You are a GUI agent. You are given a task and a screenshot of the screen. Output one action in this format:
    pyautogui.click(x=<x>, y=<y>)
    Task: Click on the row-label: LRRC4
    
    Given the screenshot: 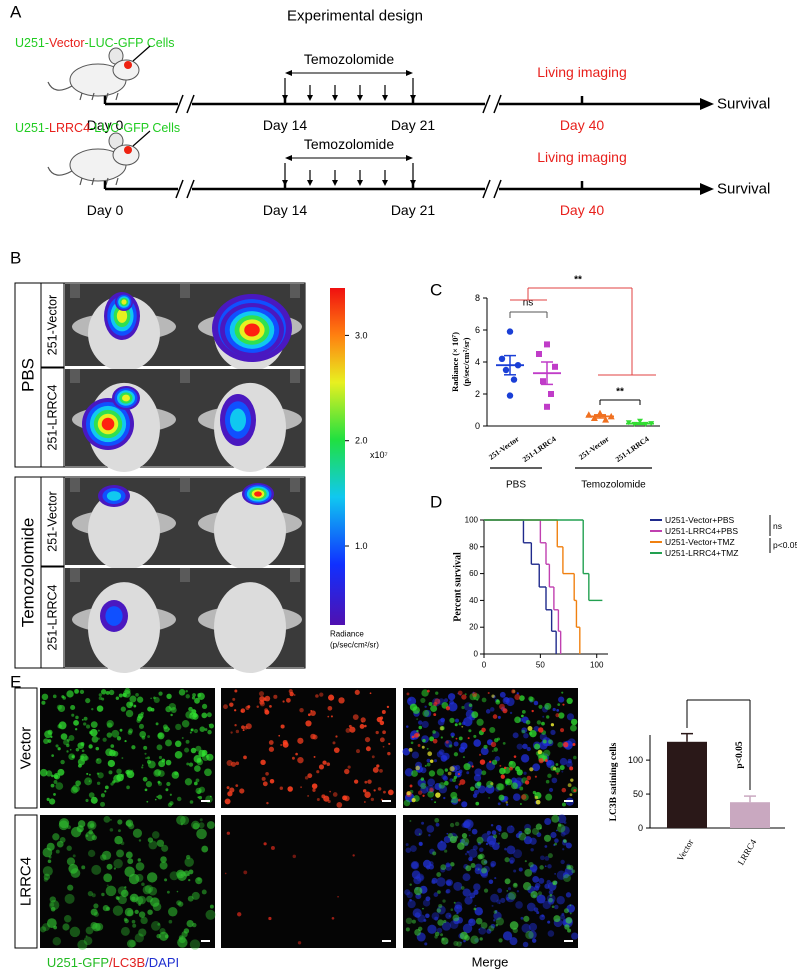 What is the action you would take?
    pyautogui.click(x=26, y=881)
    